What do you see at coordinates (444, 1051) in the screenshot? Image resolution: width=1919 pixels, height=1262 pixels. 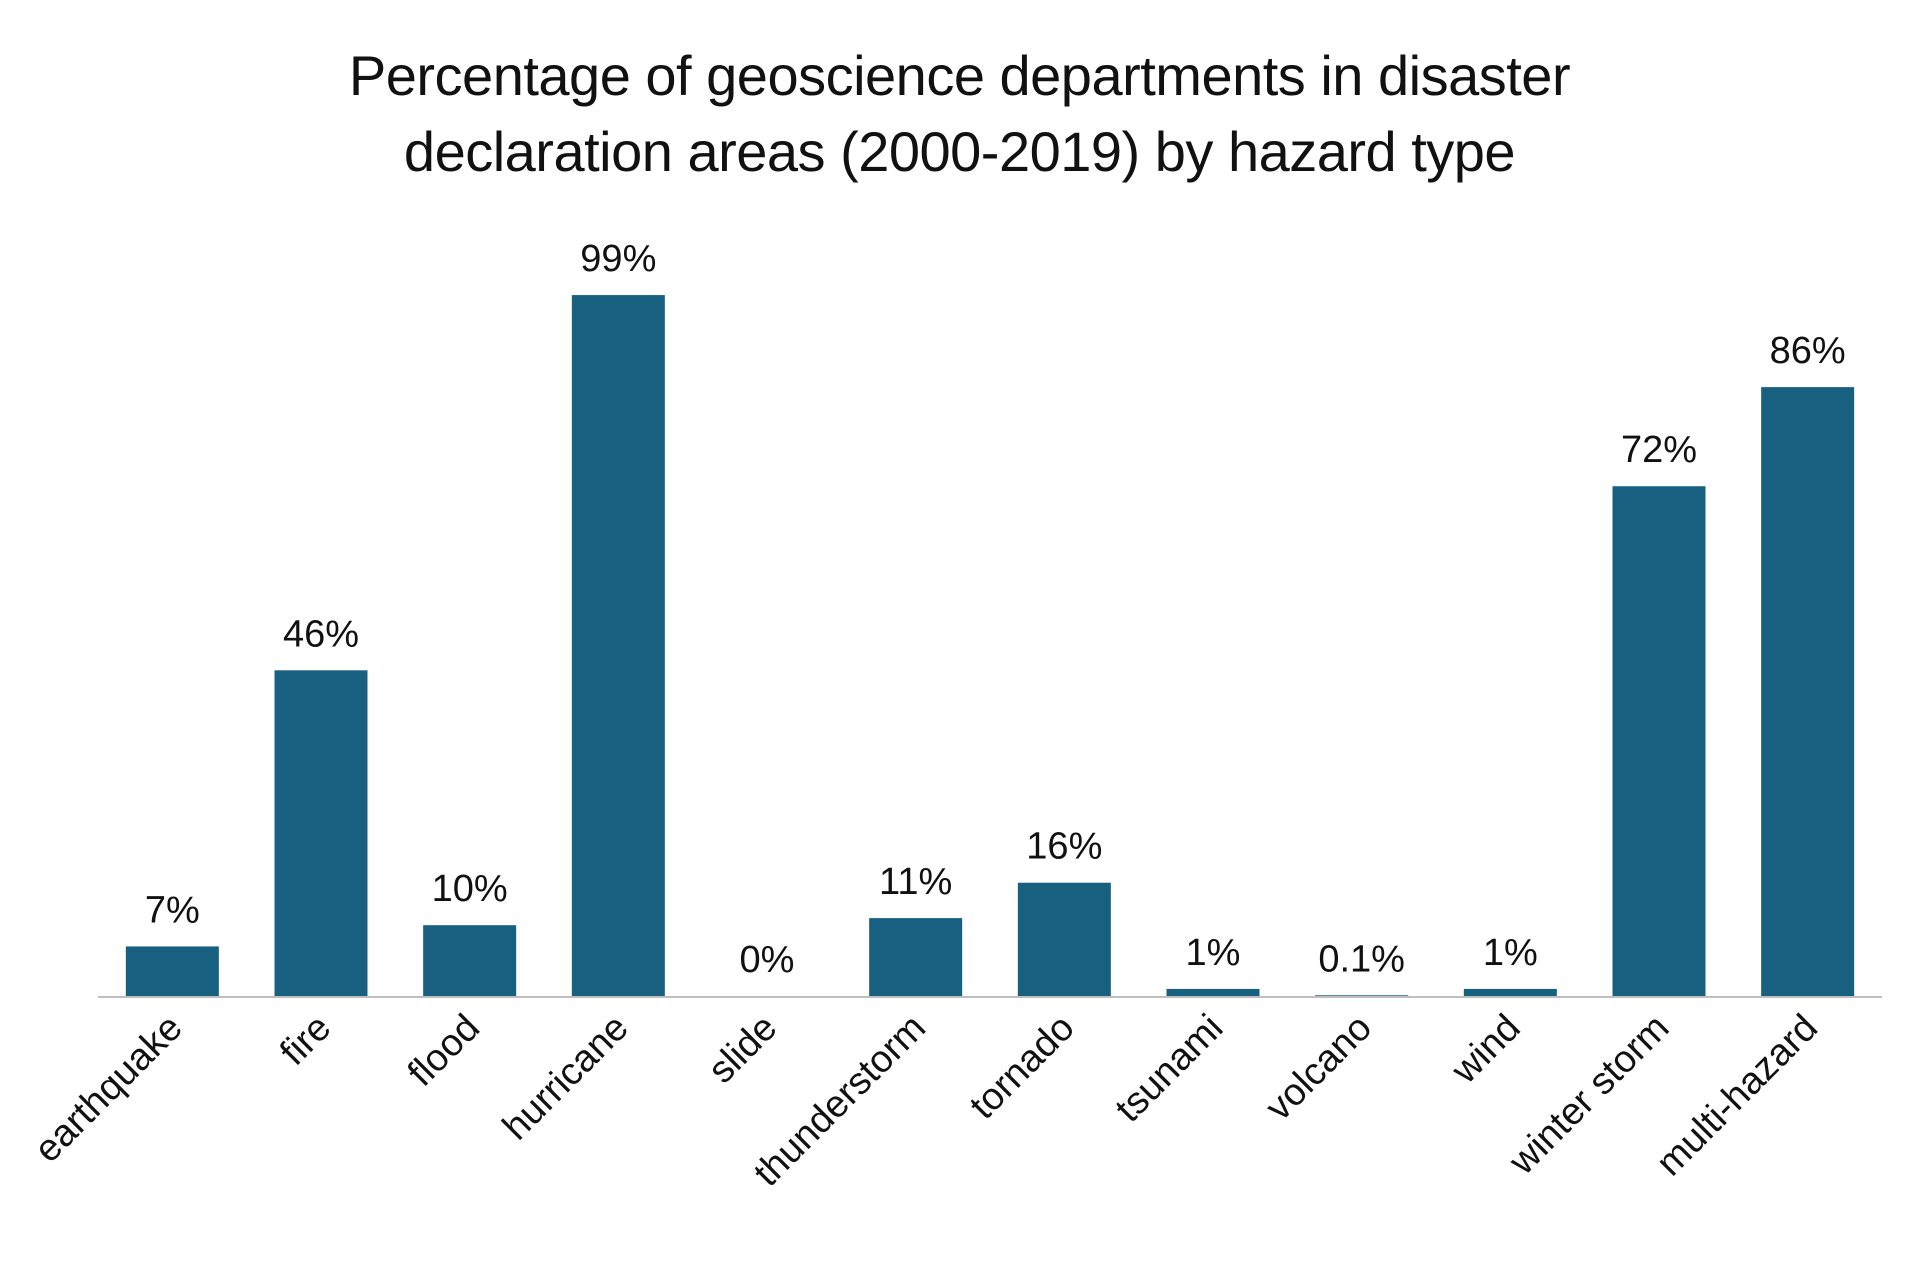 I see `category-label-flood: flood` at bounding box center [444, 1051].